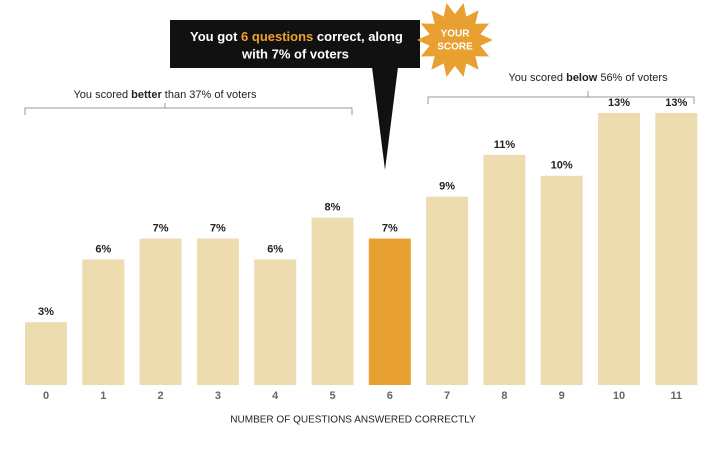 Image resolution: width=706 pixels, height=454 pixels. Describe the element at coordinates (676, 396) in the screenshot. I see `x-tick-label: 11` at that location.